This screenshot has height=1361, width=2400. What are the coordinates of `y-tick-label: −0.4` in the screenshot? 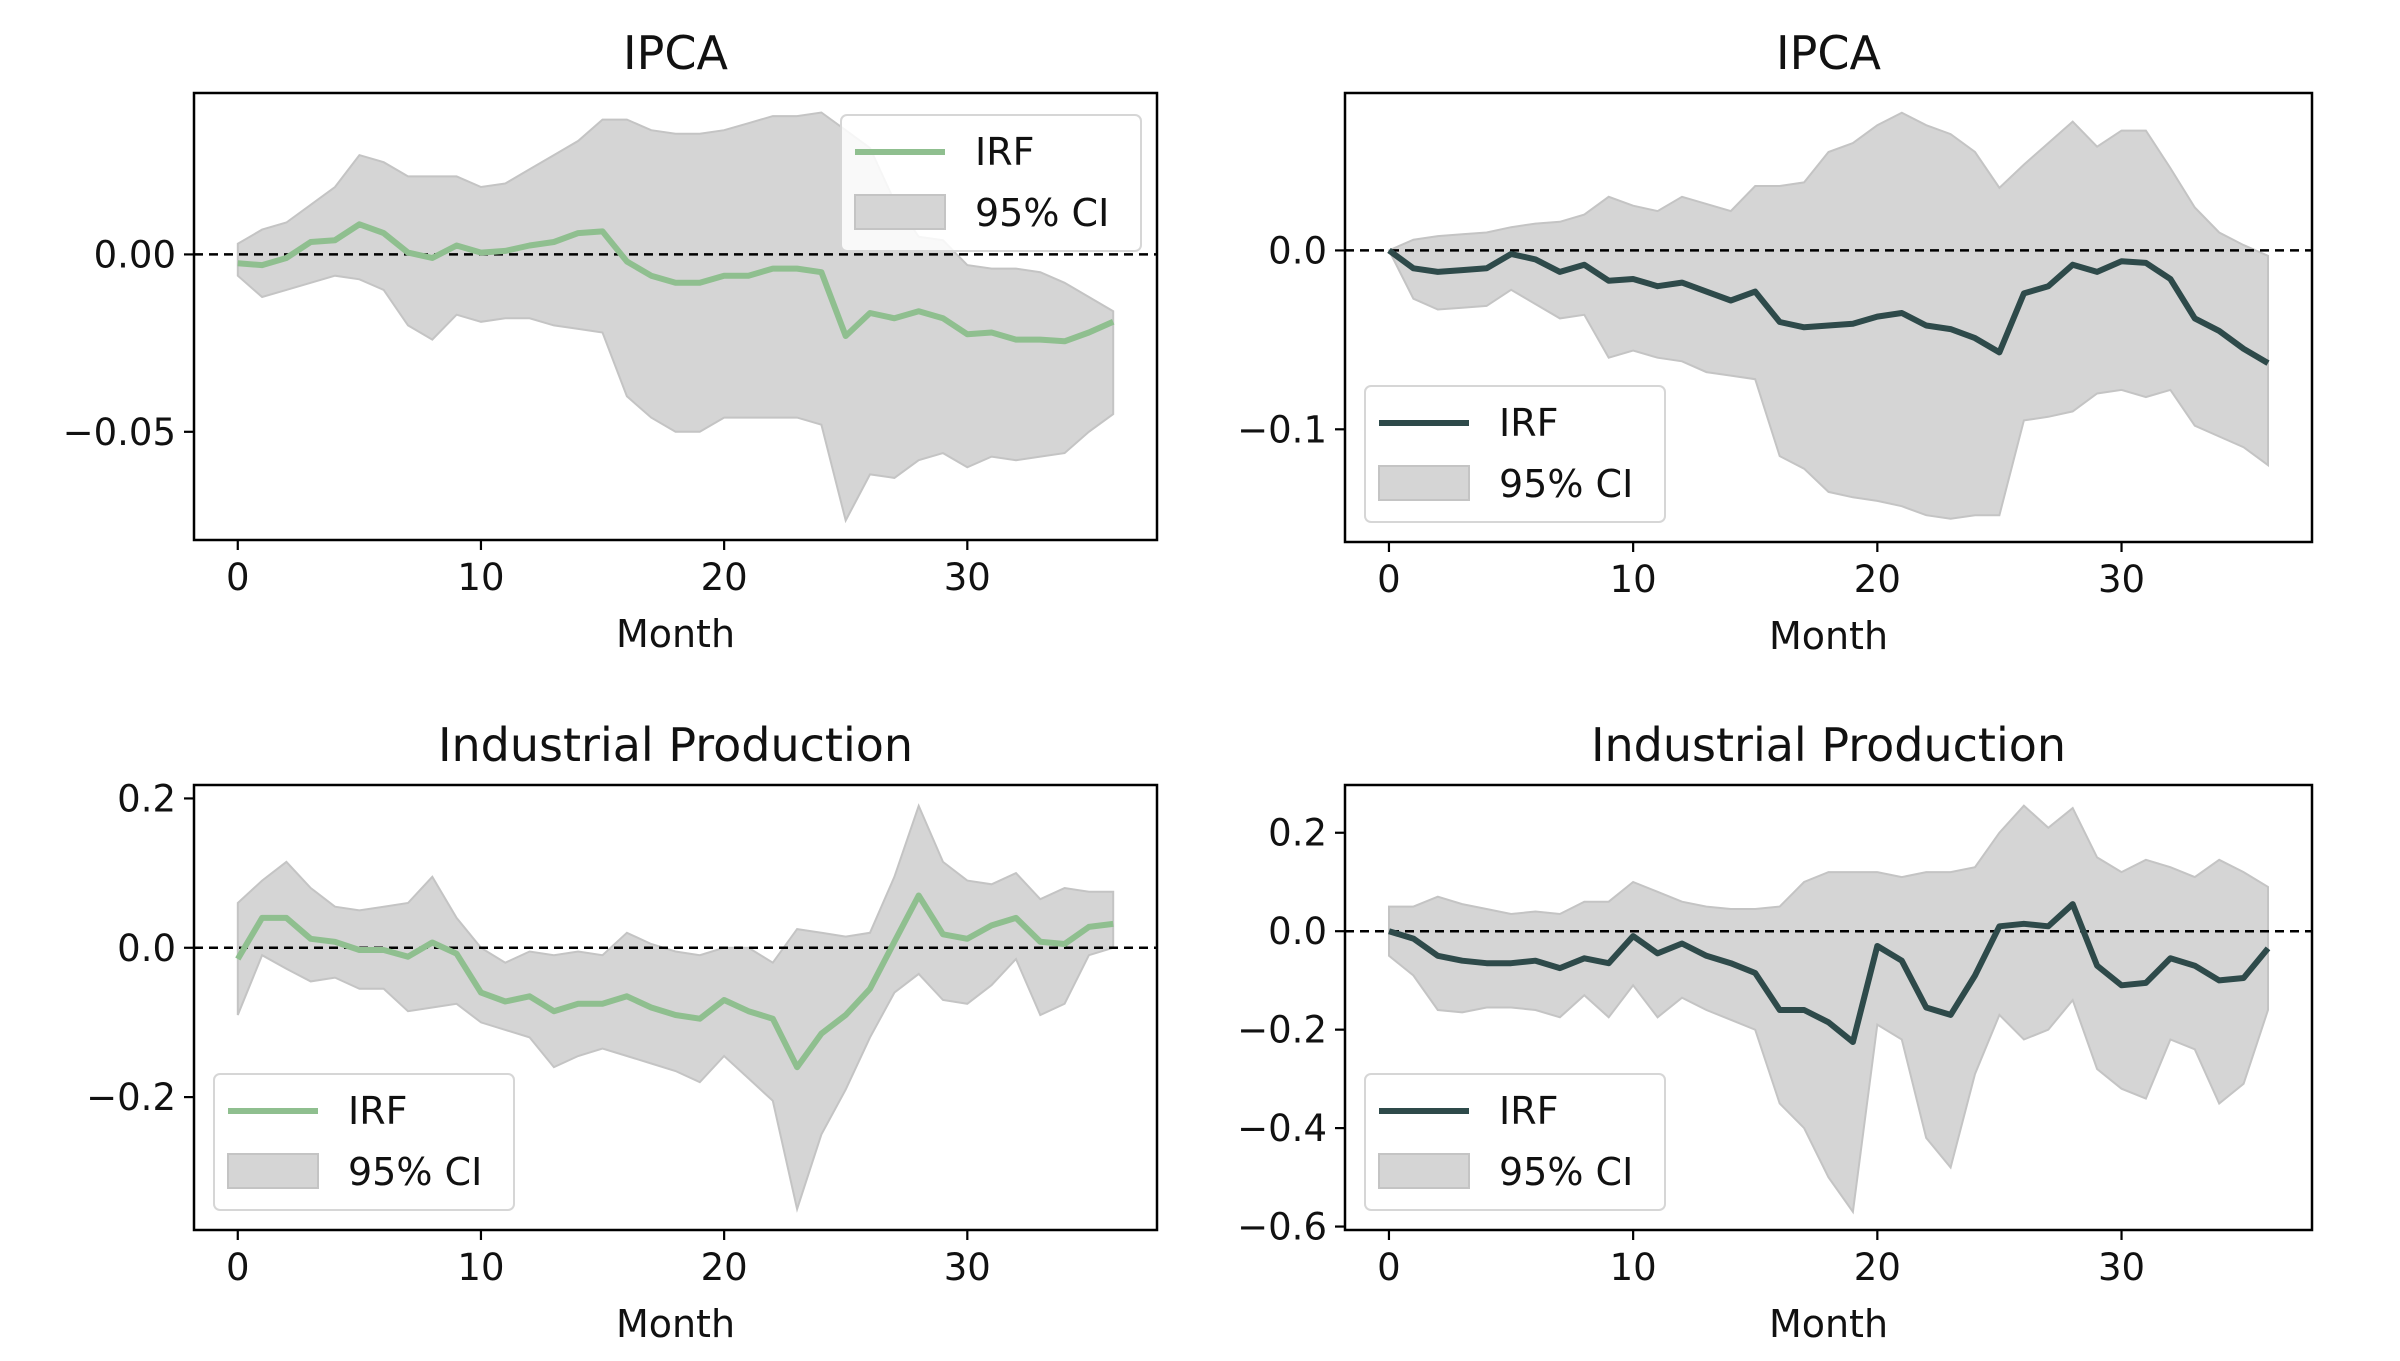 It's located at (1282, 1128).